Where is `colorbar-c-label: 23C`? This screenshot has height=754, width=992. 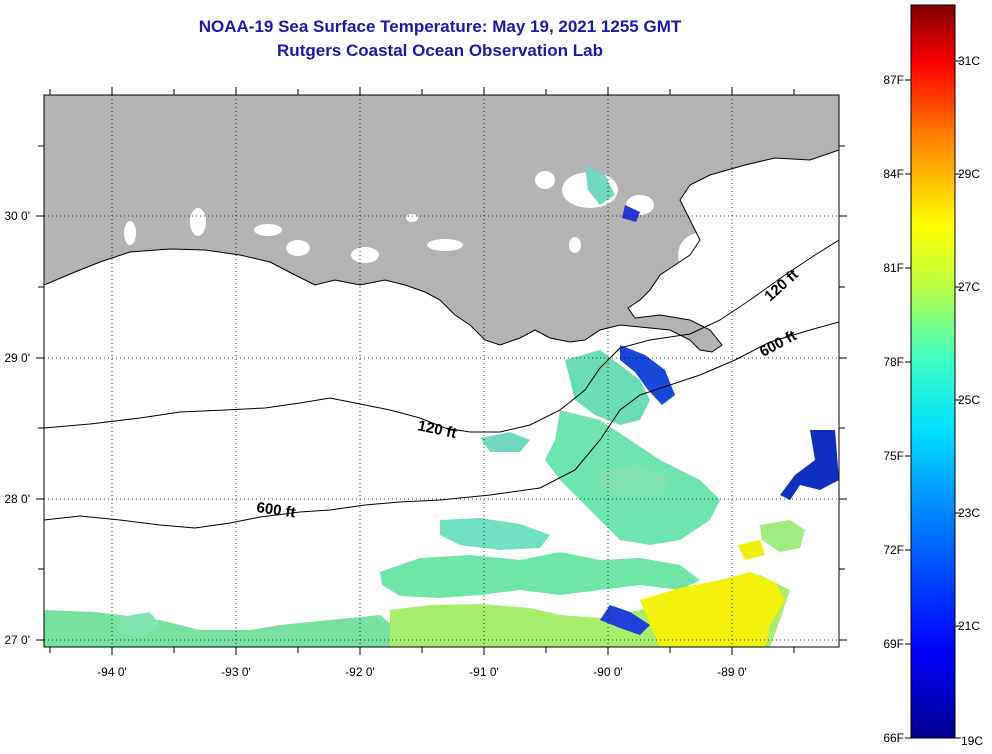
colorbar-c-label: 23C is located at coordinates (969, 513).